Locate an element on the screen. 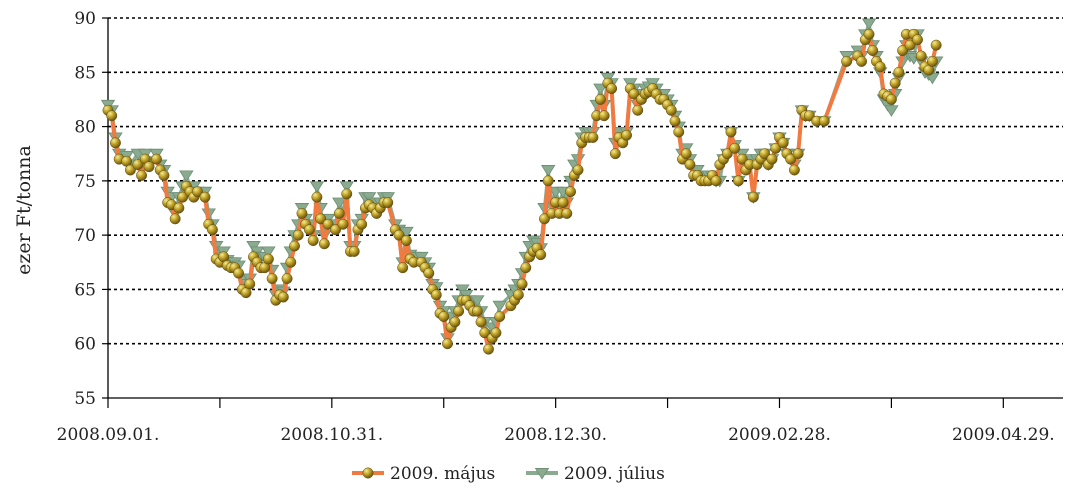 The image size is (1073, 494). legend-label: 2009. május is located at coordinates (442, 474).